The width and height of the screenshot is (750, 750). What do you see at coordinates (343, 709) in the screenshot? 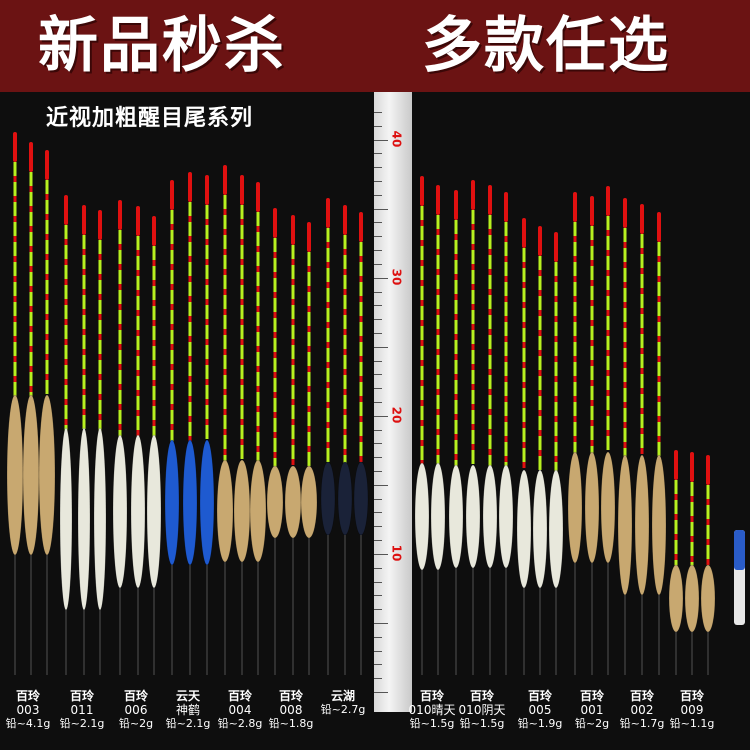
I see `group-weight: 铅~2.7g` at bounding box center [343, 709].